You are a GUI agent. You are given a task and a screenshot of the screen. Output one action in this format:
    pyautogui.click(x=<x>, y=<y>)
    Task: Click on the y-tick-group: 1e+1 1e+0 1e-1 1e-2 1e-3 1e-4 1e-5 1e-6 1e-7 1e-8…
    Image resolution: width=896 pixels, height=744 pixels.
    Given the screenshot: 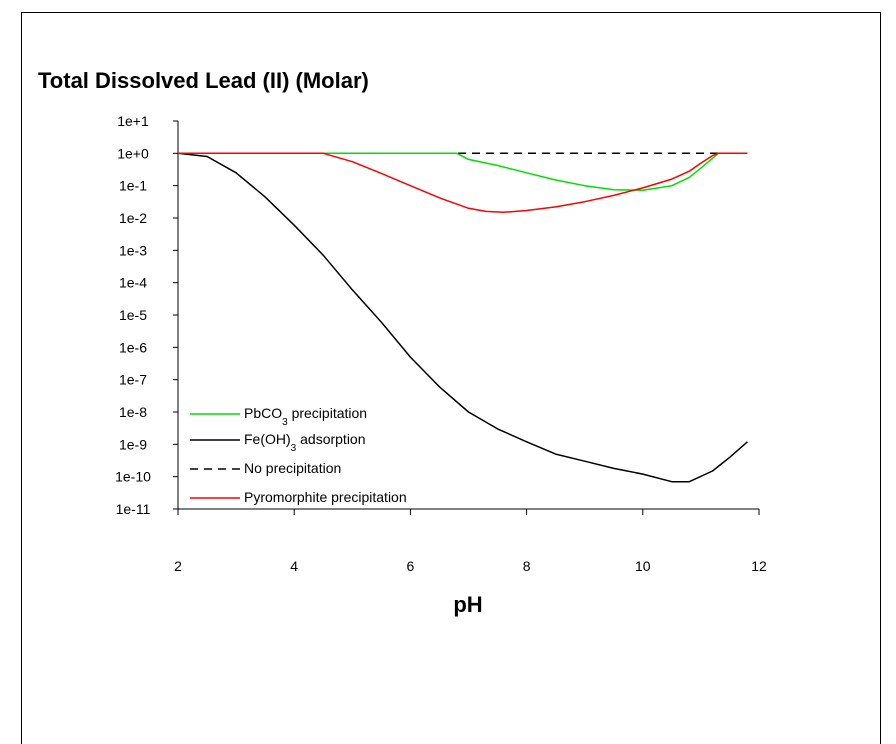 What is the action you would take?
    pyautogui.click(x=146, y=315)
    